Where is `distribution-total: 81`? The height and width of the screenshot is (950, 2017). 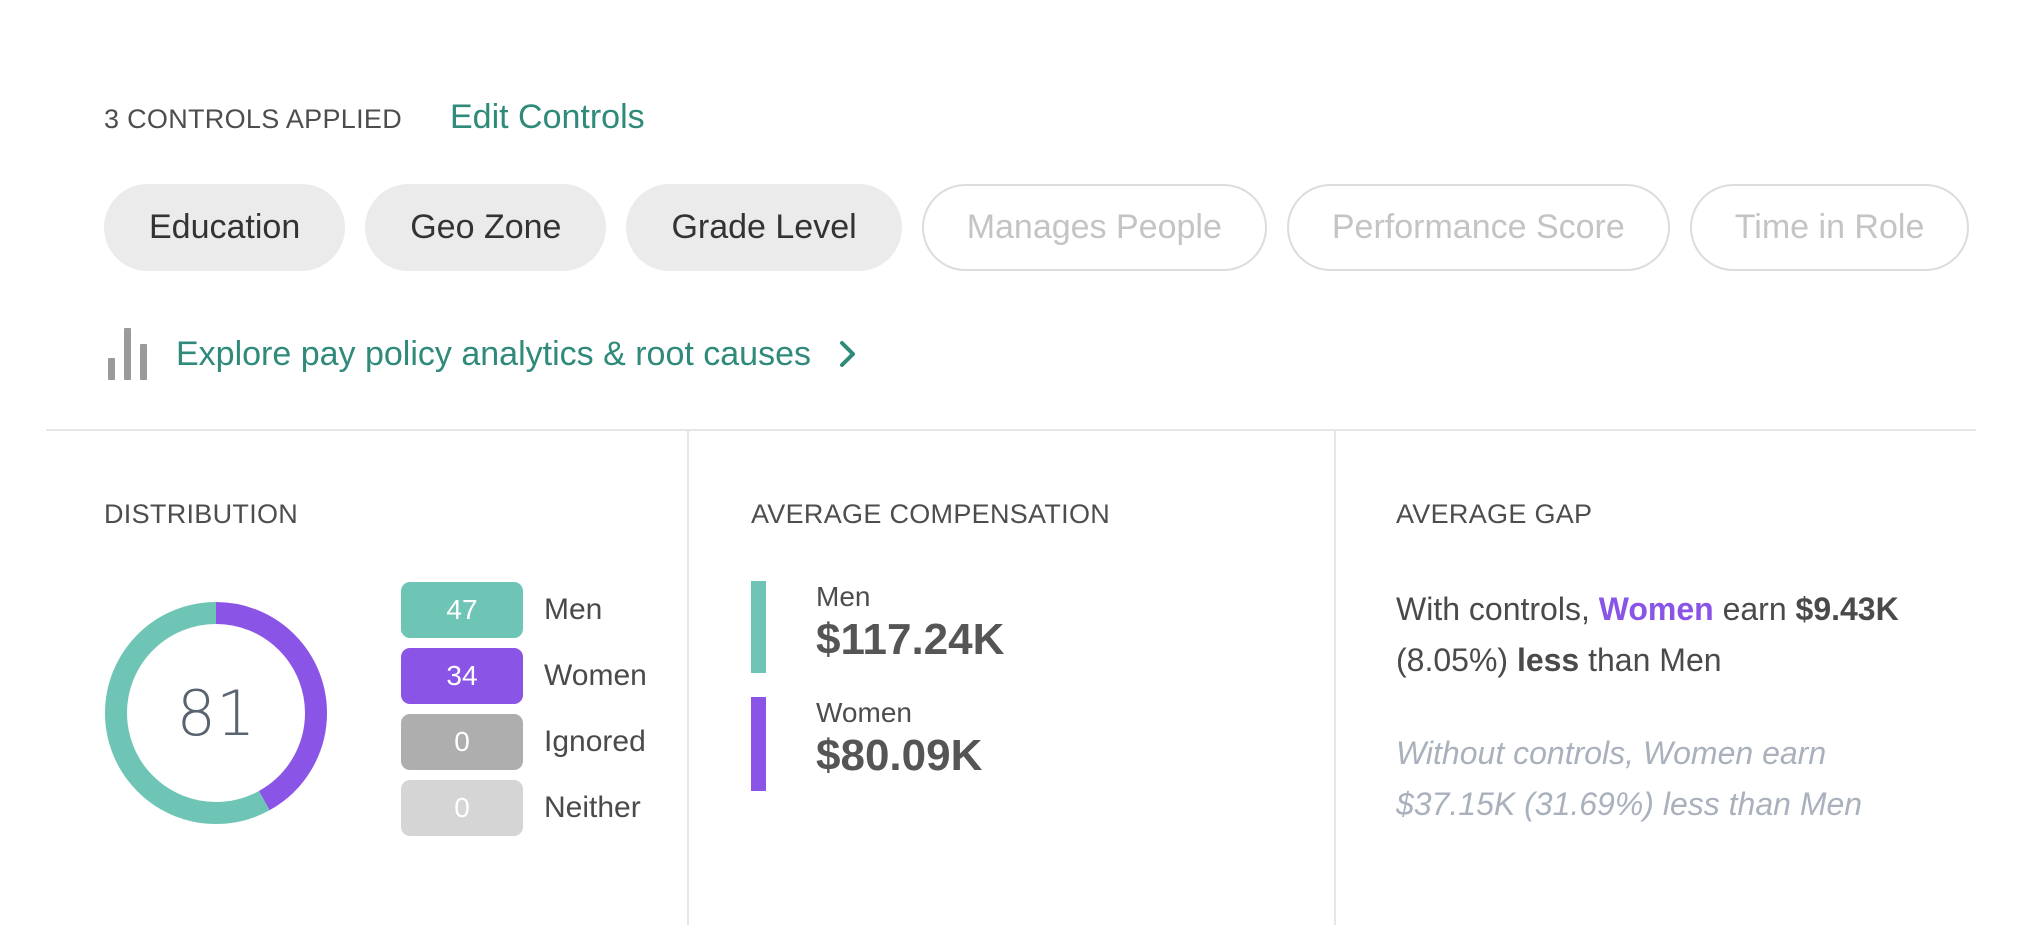
distribution-total: 81 is located at coordinates (216, 713).